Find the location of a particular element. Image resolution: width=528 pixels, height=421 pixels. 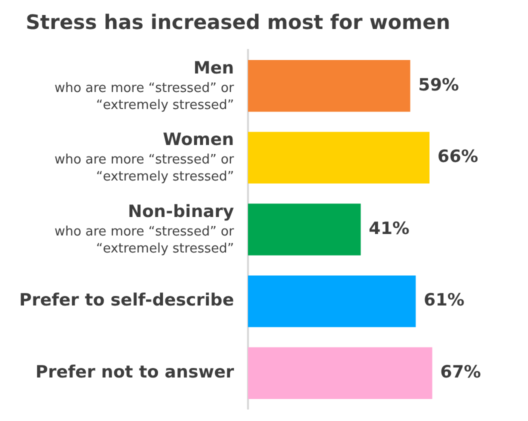

chart-title: Stress has increased most for women is located at coordinates (238, 22).